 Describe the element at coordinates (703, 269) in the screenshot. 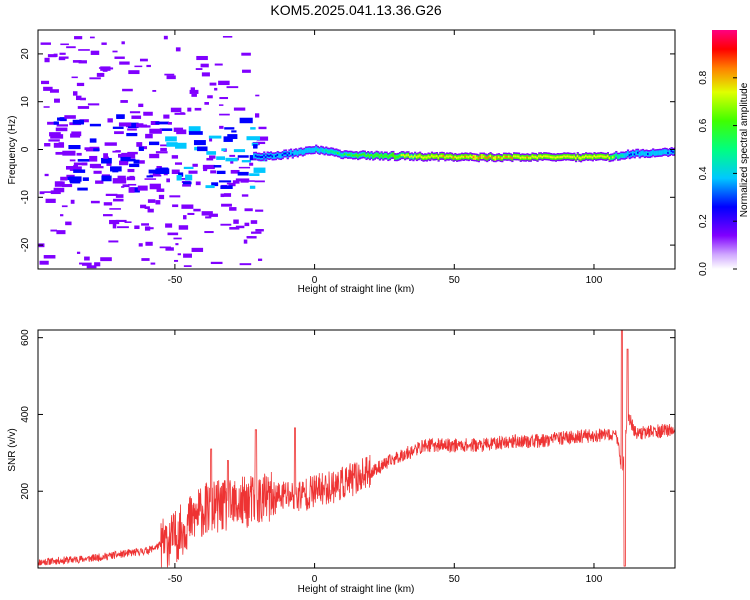

I see `colorbar-tick-label: 0.0` at that location.